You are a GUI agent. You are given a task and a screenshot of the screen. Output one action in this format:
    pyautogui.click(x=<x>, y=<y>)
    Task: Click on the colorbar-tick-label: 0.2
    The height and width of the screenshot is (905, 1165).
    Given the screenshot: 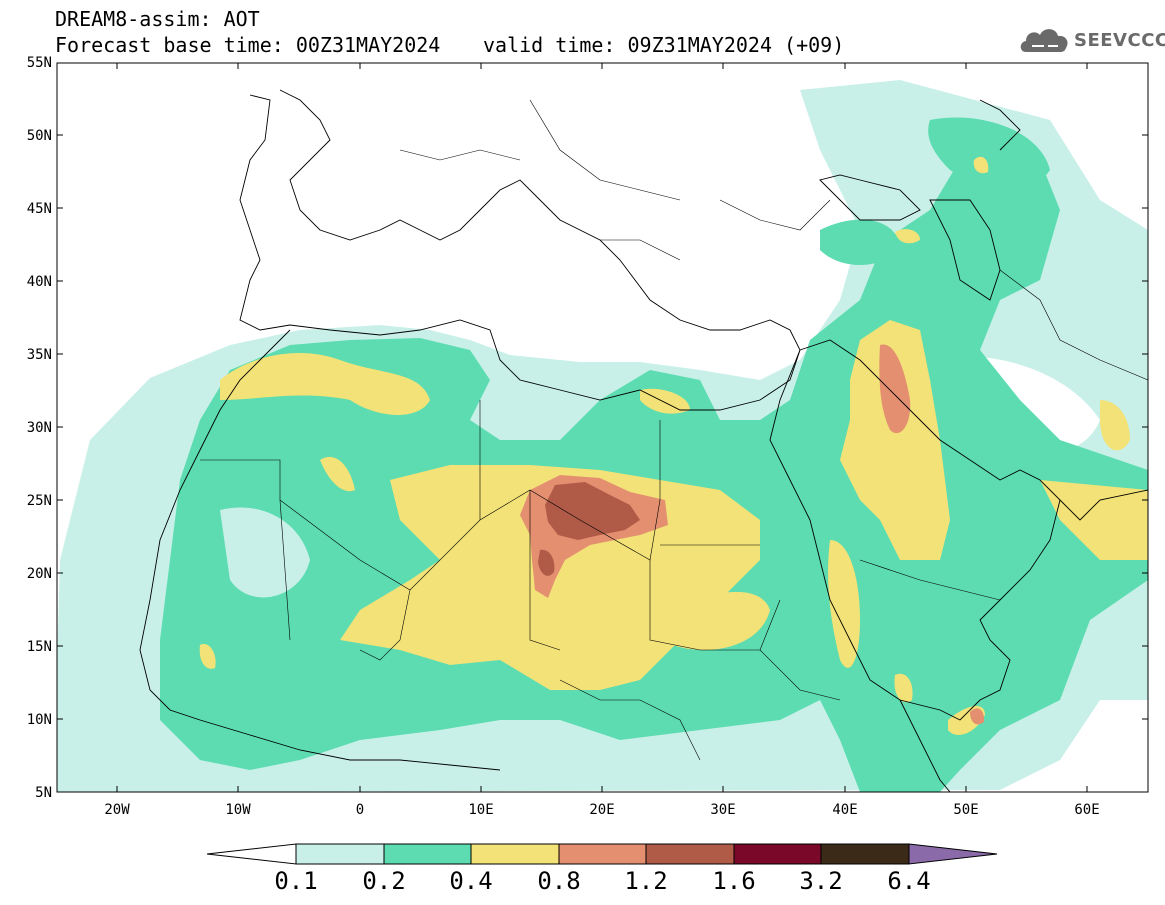 What is the action you would take?
    pyautogui.click(x=384, y=881)
    